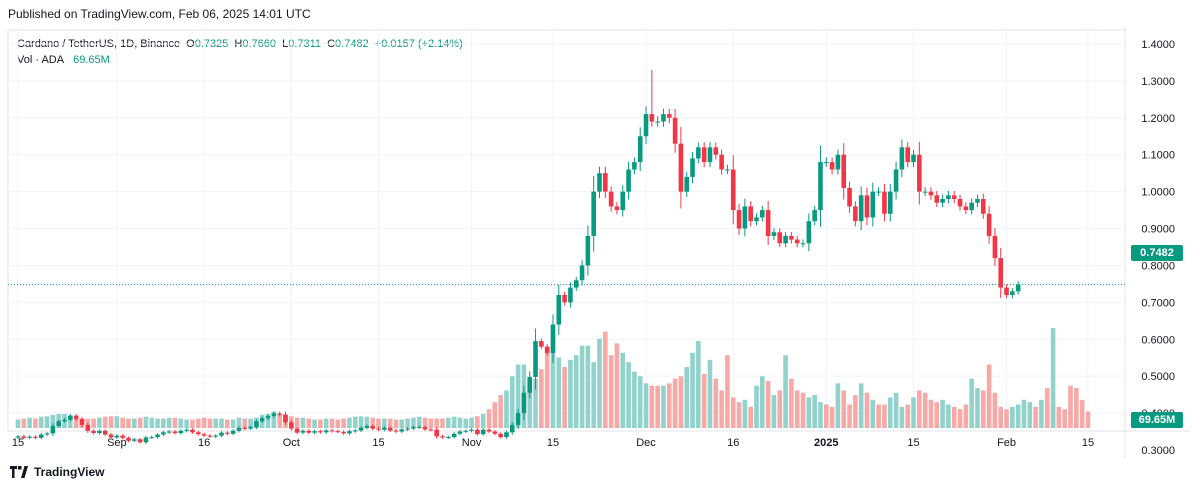 The height and width of the screenshot is (491, 1200). I want to click on x-tick-label: 16, so click(204, 443).